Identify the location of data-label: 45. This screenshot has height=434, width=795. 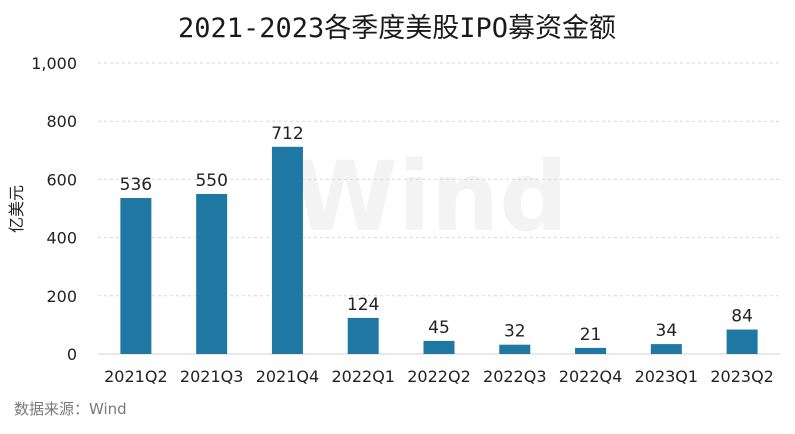
(439, 328).